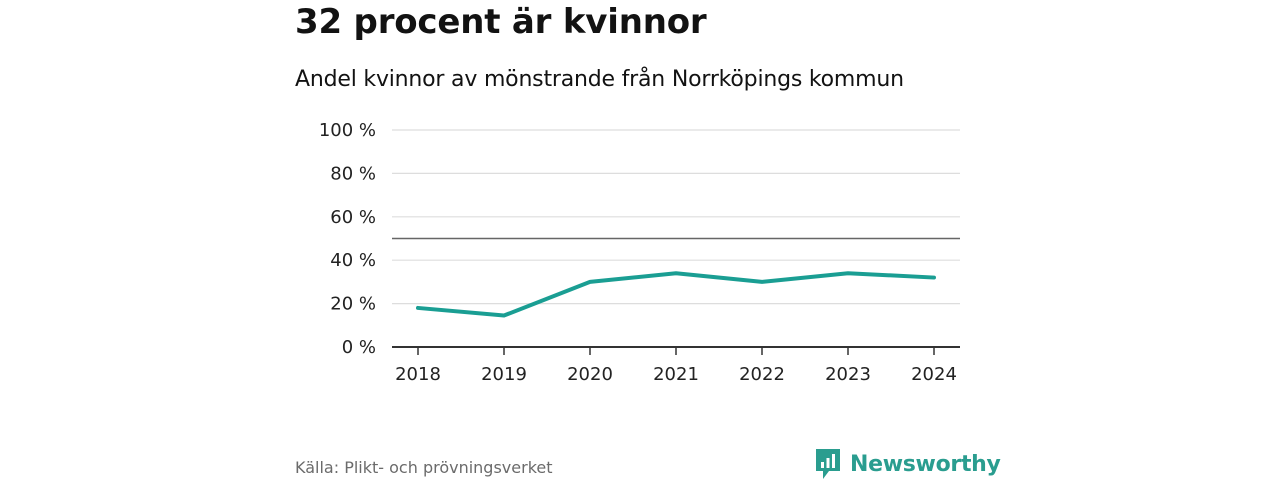 This screenshot has width=1280, height=481. What do you see at coordinates (353, 217) in the screenshot?
I see `y-tick-label: 60 %` at bounding box center [353, 217].